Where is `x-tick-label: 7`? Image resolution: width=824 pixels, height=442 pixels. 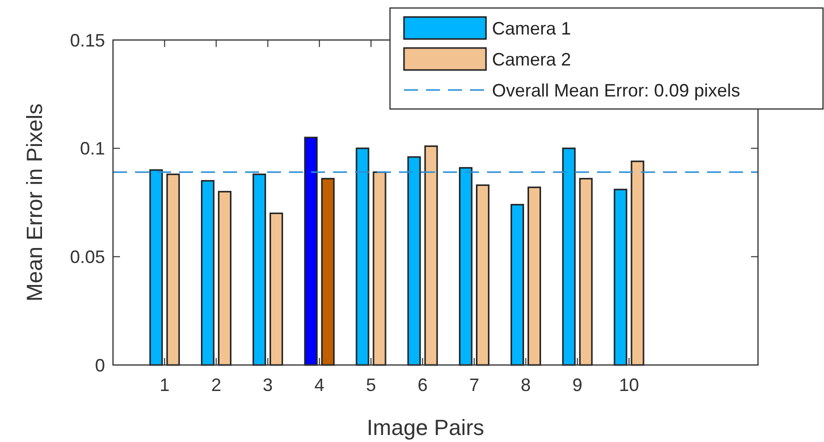
x-tick-label: 7 is located at coordinates (474, 385).